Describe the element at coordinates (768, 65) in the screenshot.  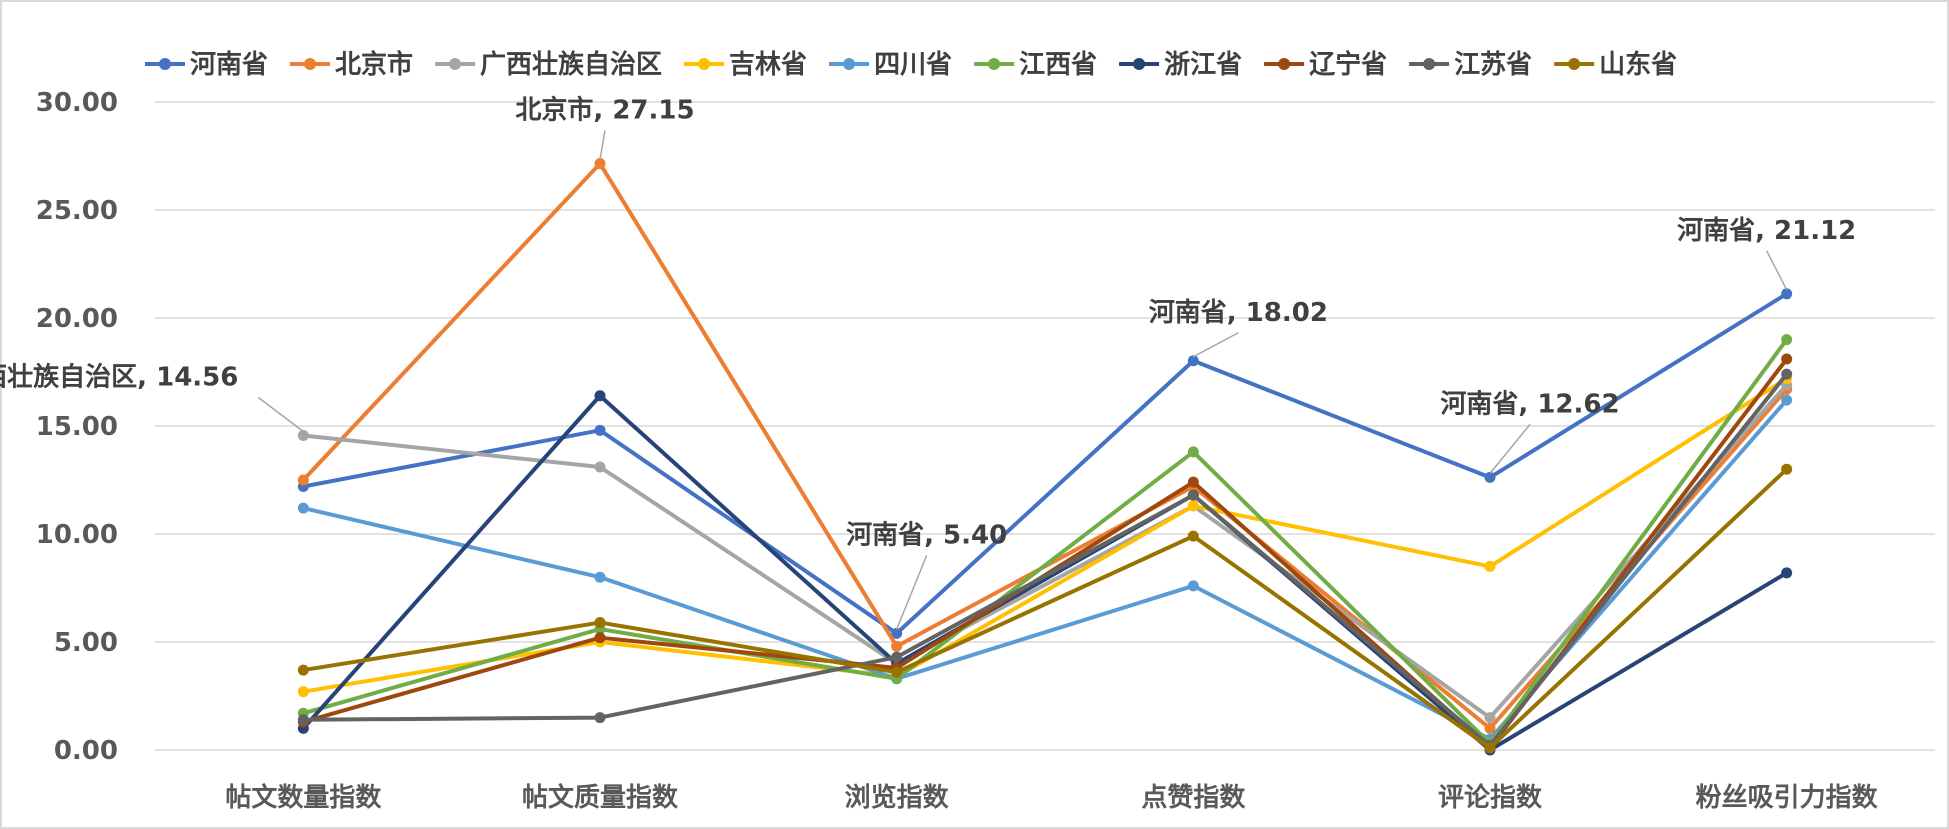
I see `legend-label: 吉林省` at that location.